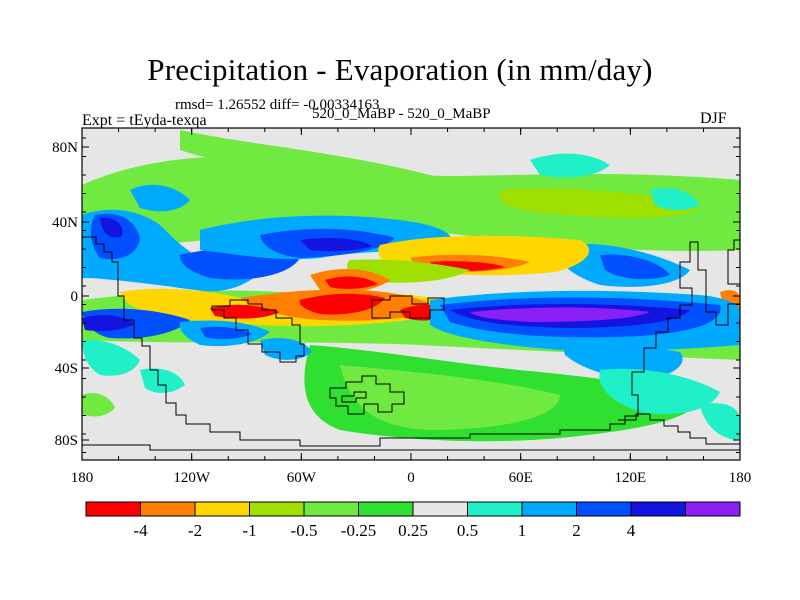  What do you see at coordinates (400, 69) in the screenshot?
I see `map-title: Precipitation - Evaporation (in mm/day)` at bounding box center [400, 69].